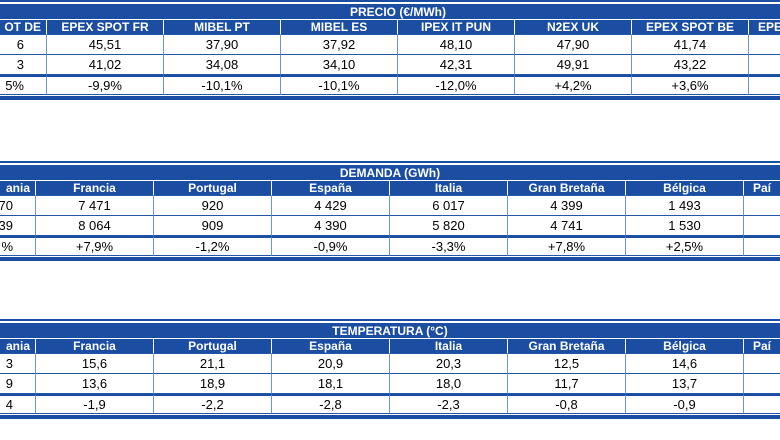 The height and width of the screenshot is (440, 780). Describe the element at coordinates (456, 85) in the screenshot. I see `pct-cell: -12,0%` at that location.